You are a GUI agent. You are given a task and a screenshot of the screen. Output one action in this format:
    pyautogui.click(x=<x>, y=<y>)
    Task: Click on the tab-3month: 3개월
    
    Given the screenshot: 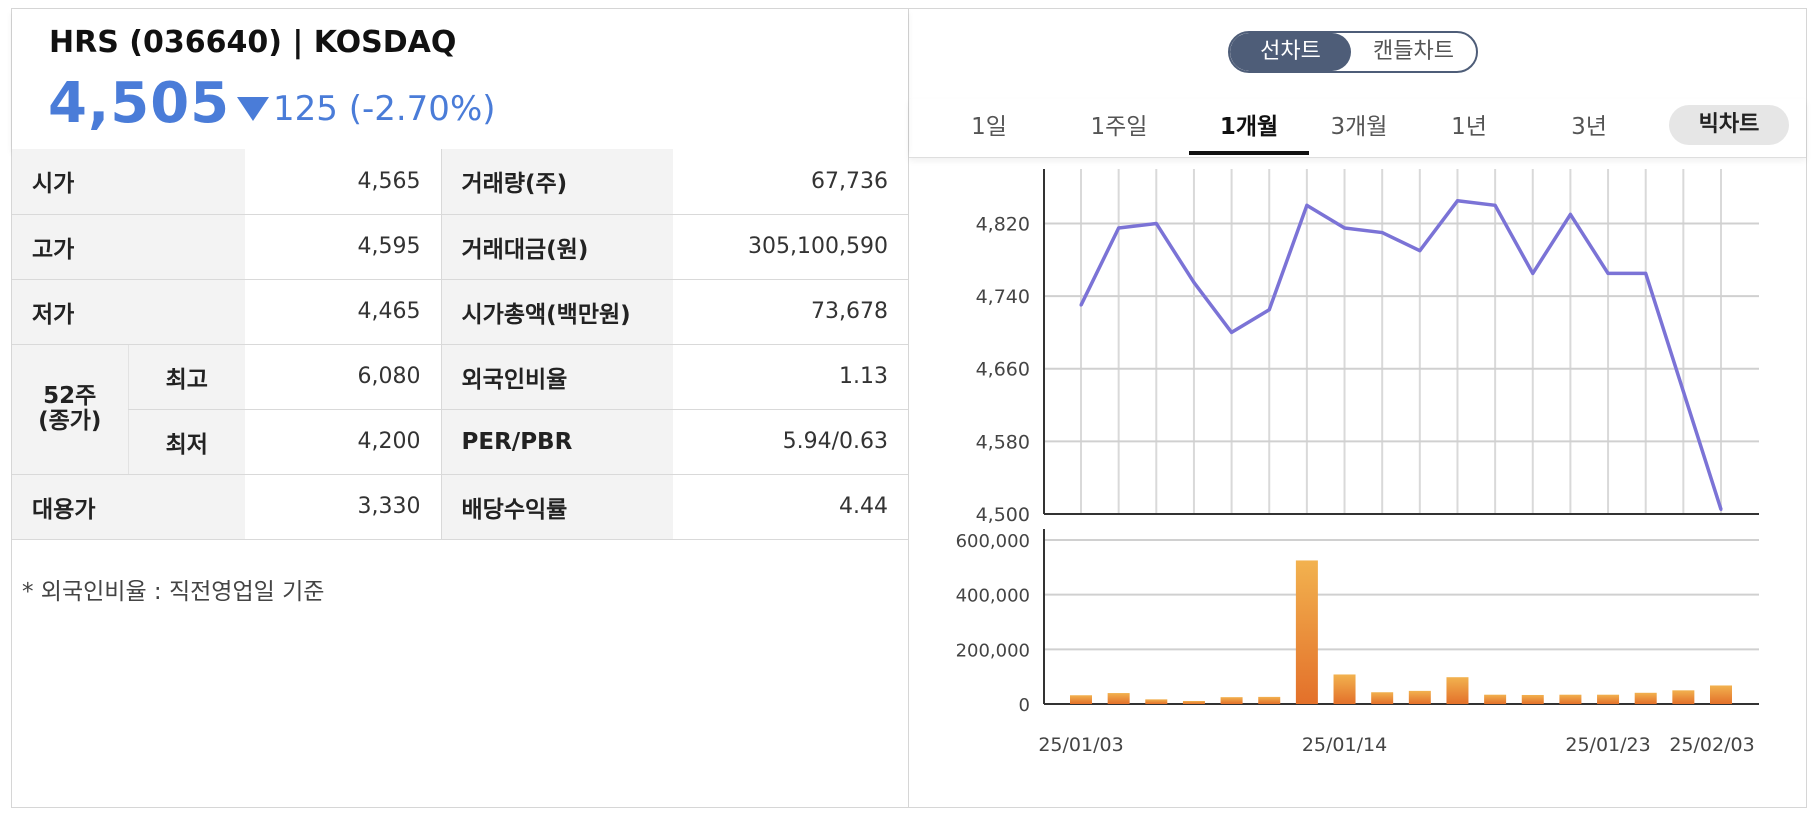 What is the action you would take?
    pyautogui.click(x=1359, y=127)
    